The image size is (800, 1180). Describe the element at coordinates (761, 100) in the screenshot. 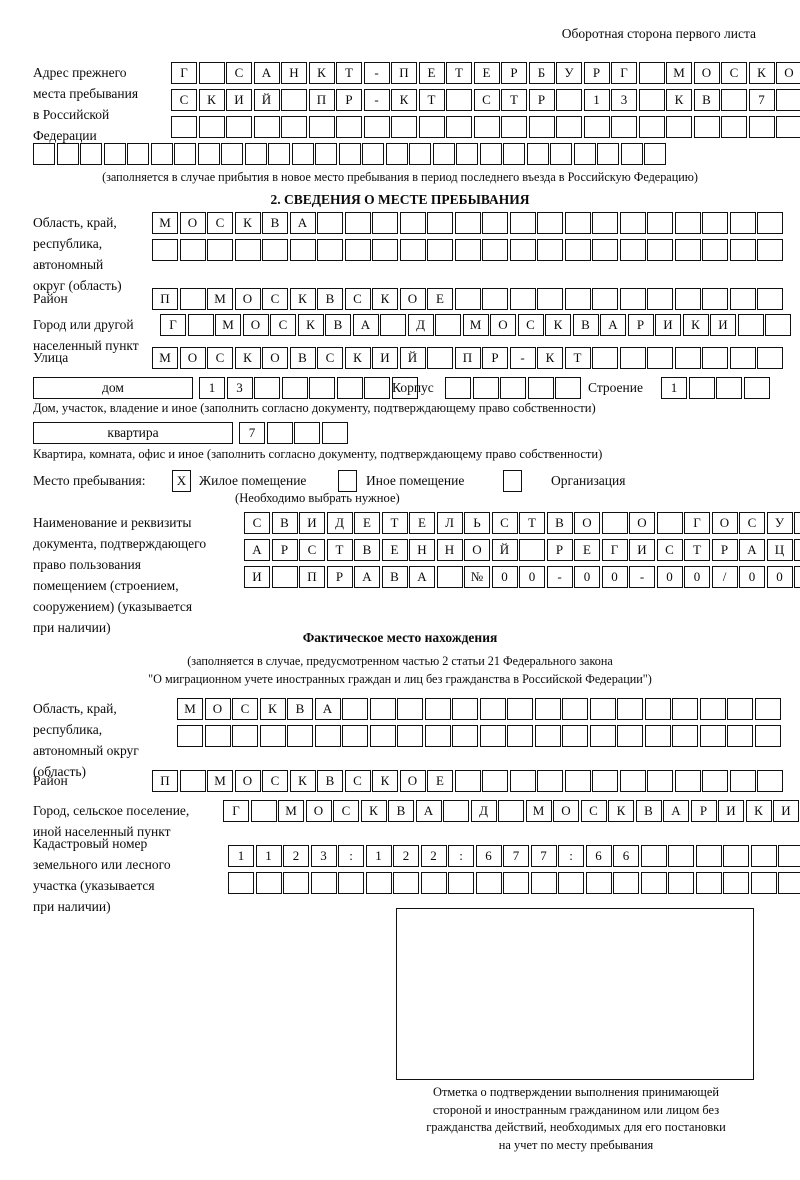

I see `char-cell: 7` at that location.